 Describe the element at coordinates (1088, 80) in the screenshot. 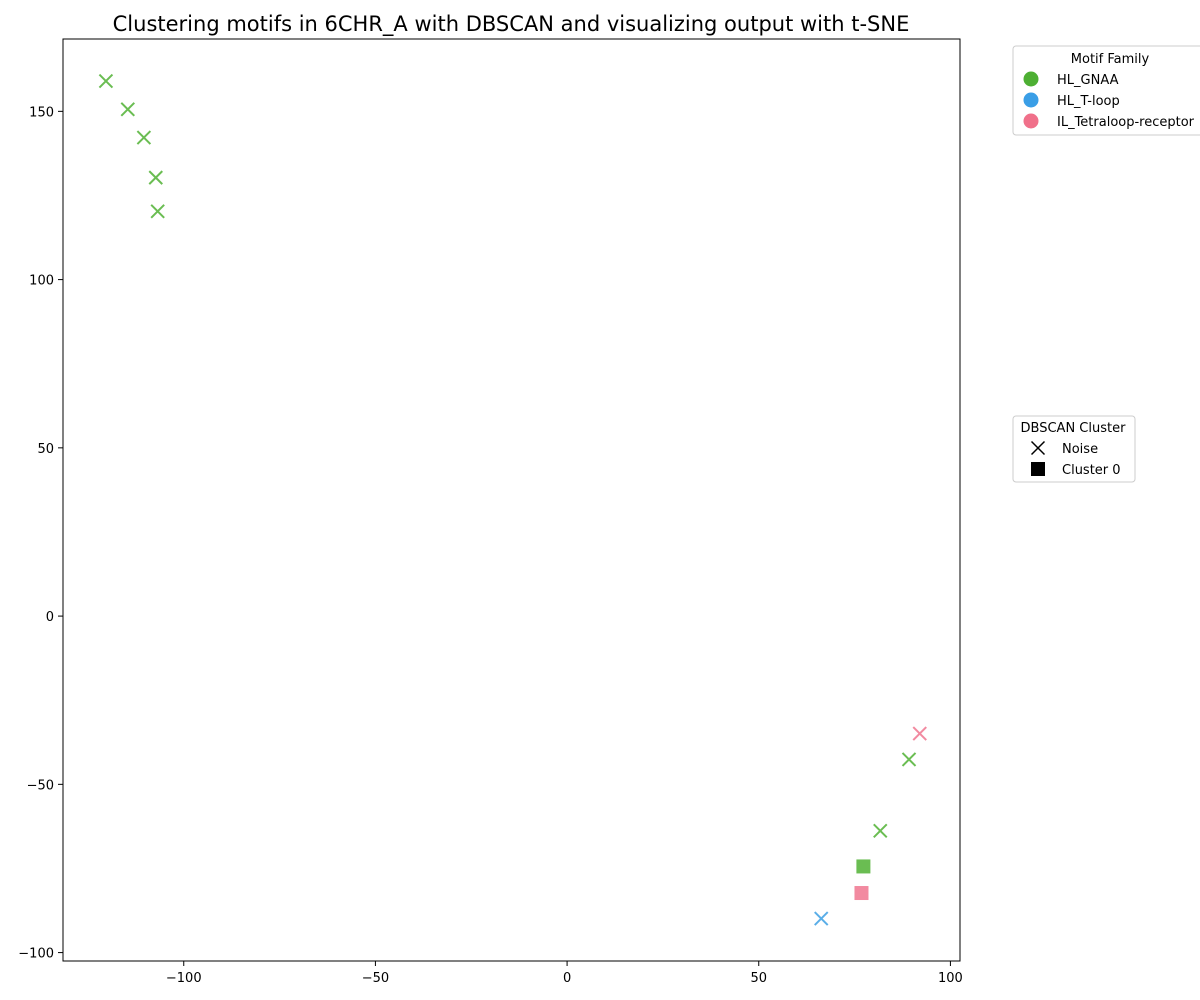

I see `legend-family-label-0: HL_GNAA` at that location.